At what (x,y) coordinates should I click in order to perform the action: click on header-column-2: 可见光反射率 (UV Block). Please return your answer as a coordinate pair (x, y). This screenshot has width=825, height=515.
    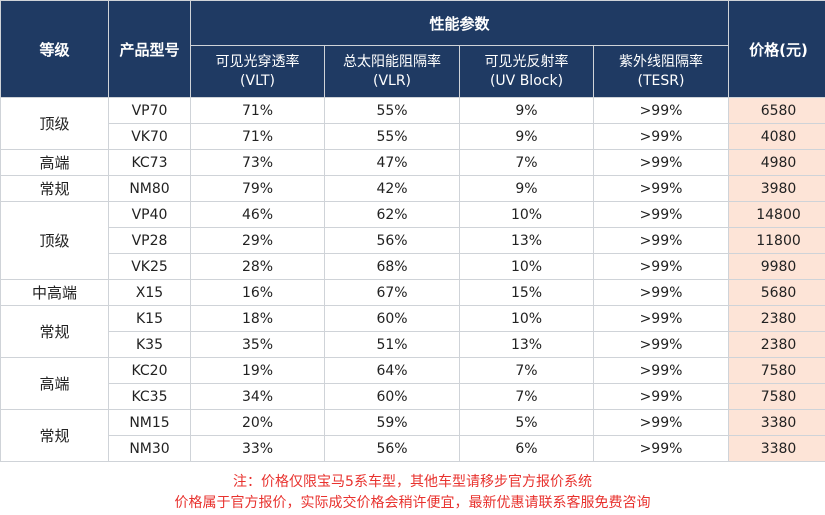
    Looking at the image, I should click on (526, 71).